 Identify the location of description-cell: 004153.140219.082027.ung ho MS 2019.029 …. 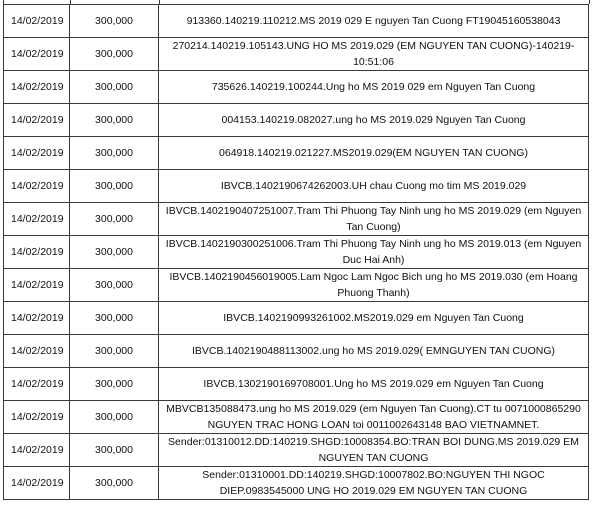
(373, 120).